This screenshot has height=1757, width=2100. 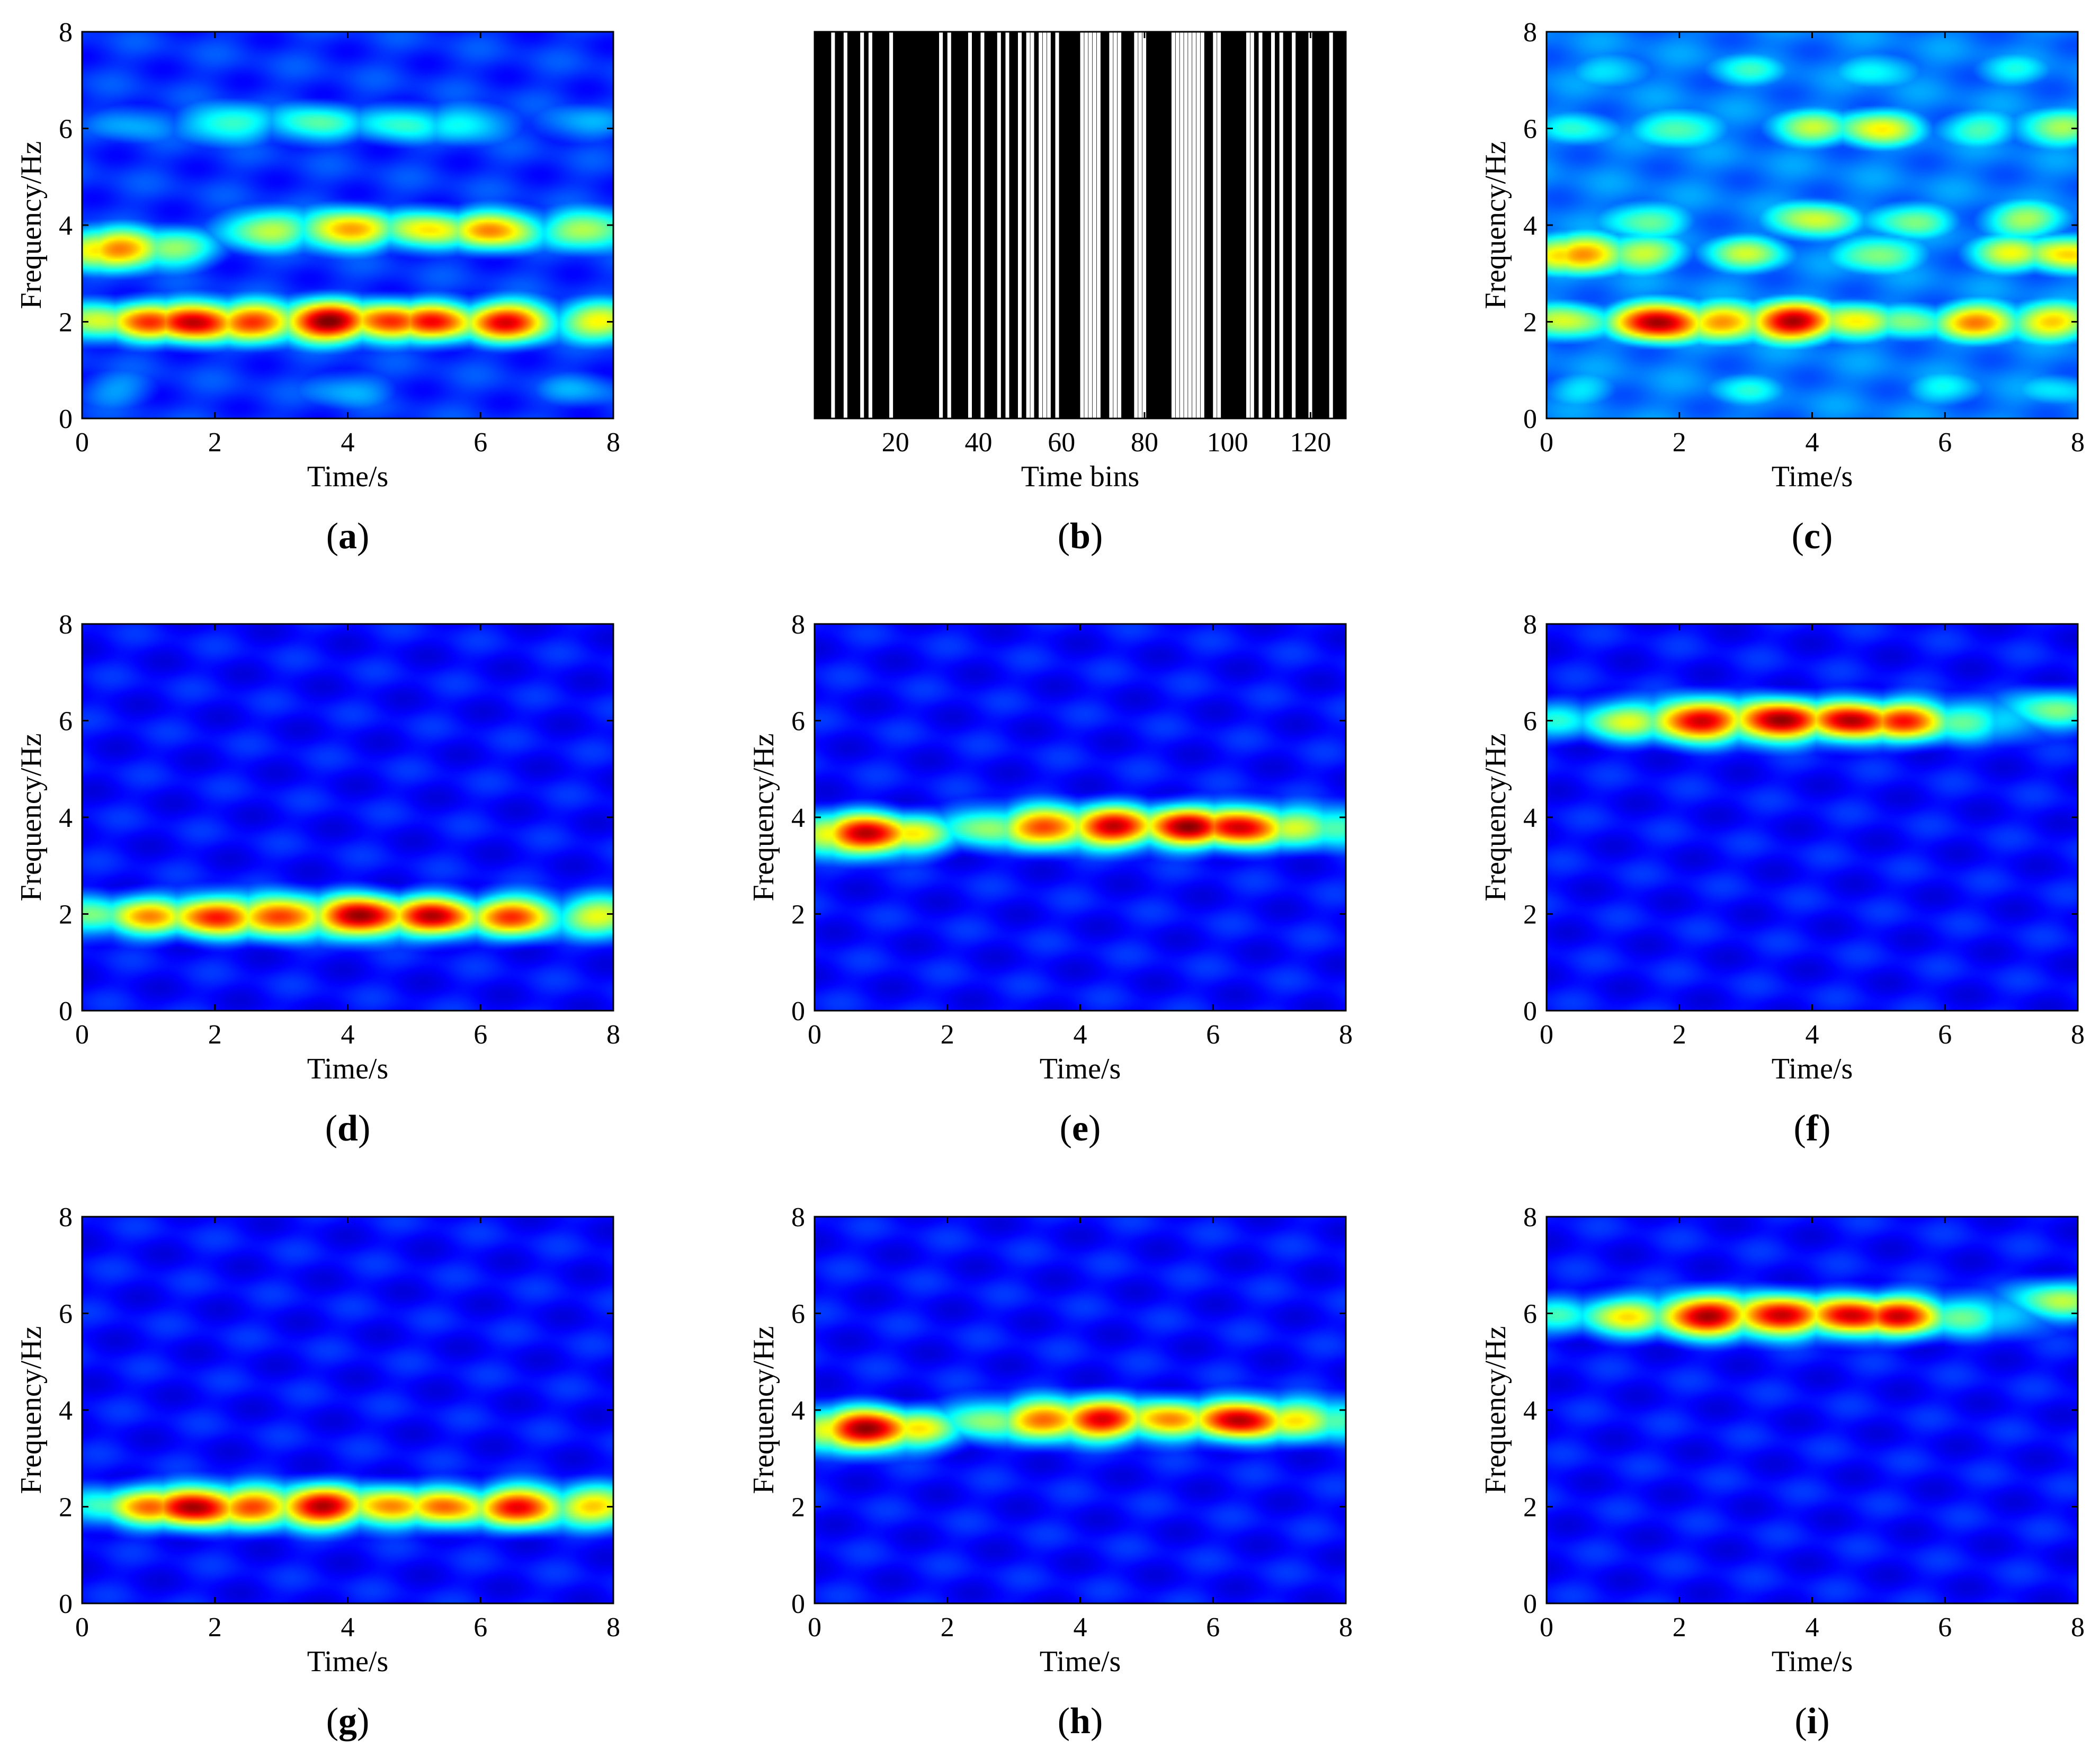 I want to click on x-tick-label: 40, so click(x=979, y=442).